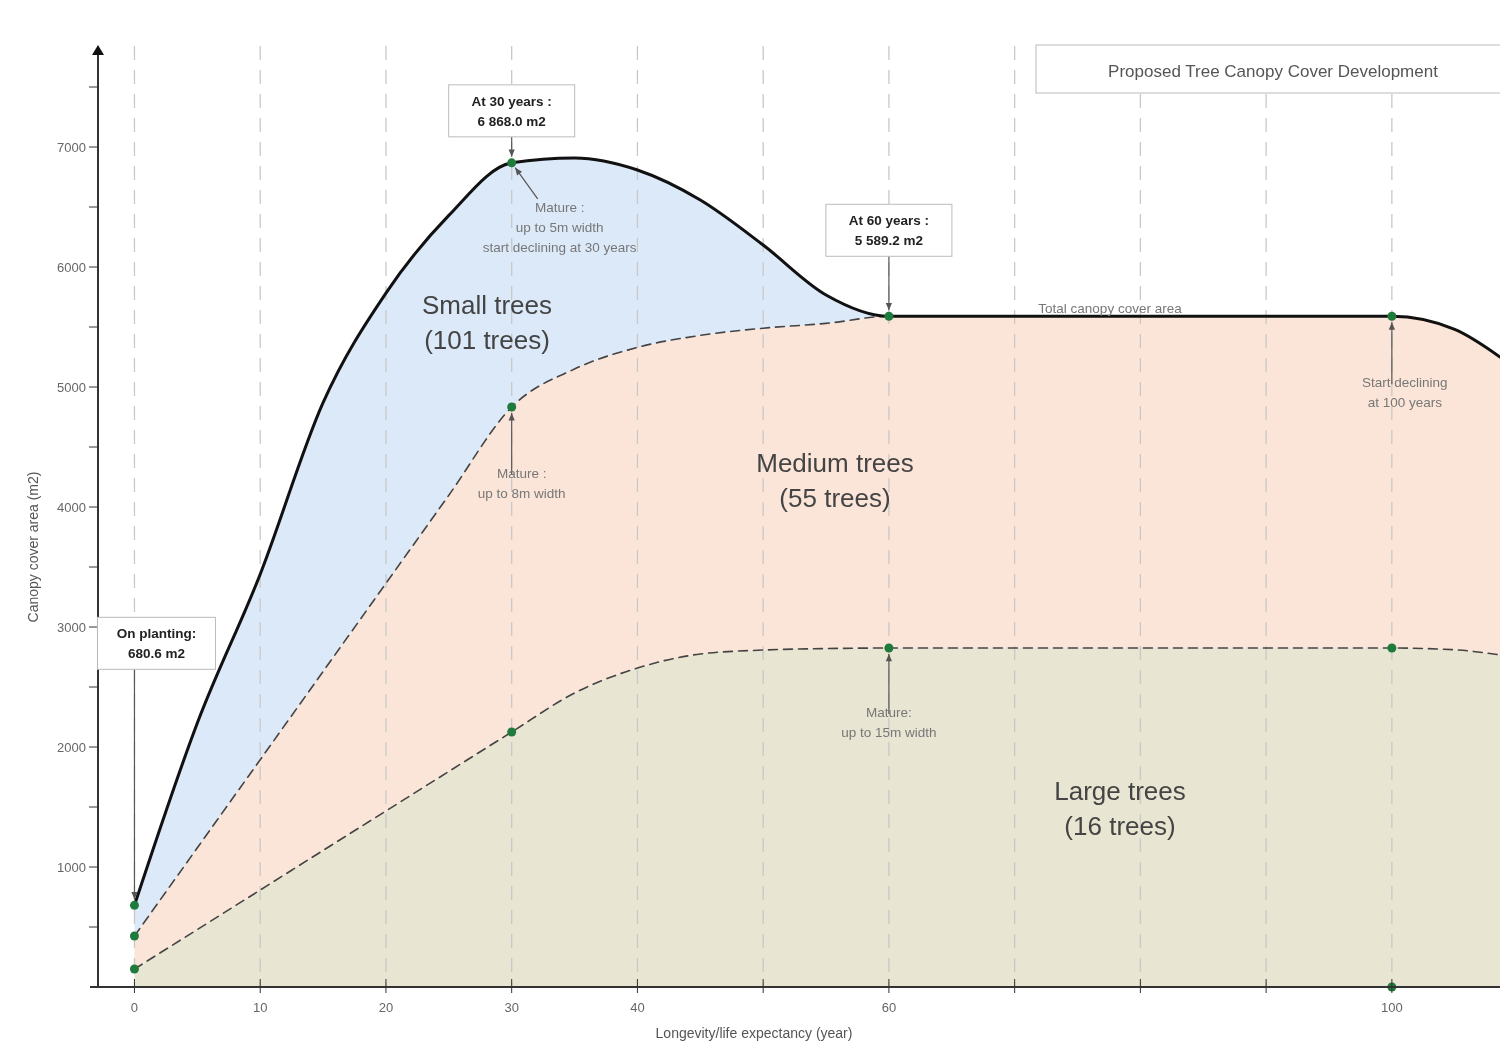 This screenshot has height=1046, width=1500. What do you see at coordinates (637, 1007) in the screenshot?
I see `x-tick-label: 40` at bounding box center [637, 1007].